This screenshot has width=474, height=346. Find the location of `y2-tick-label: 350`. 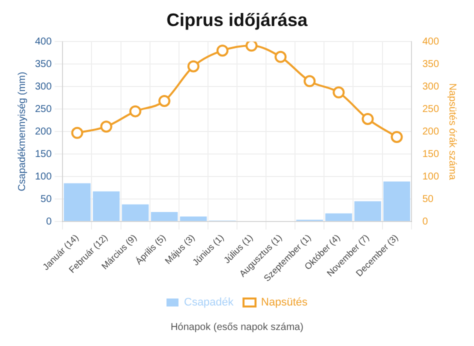

y2-tick-label: 350 is located at coordinates (431, 64).